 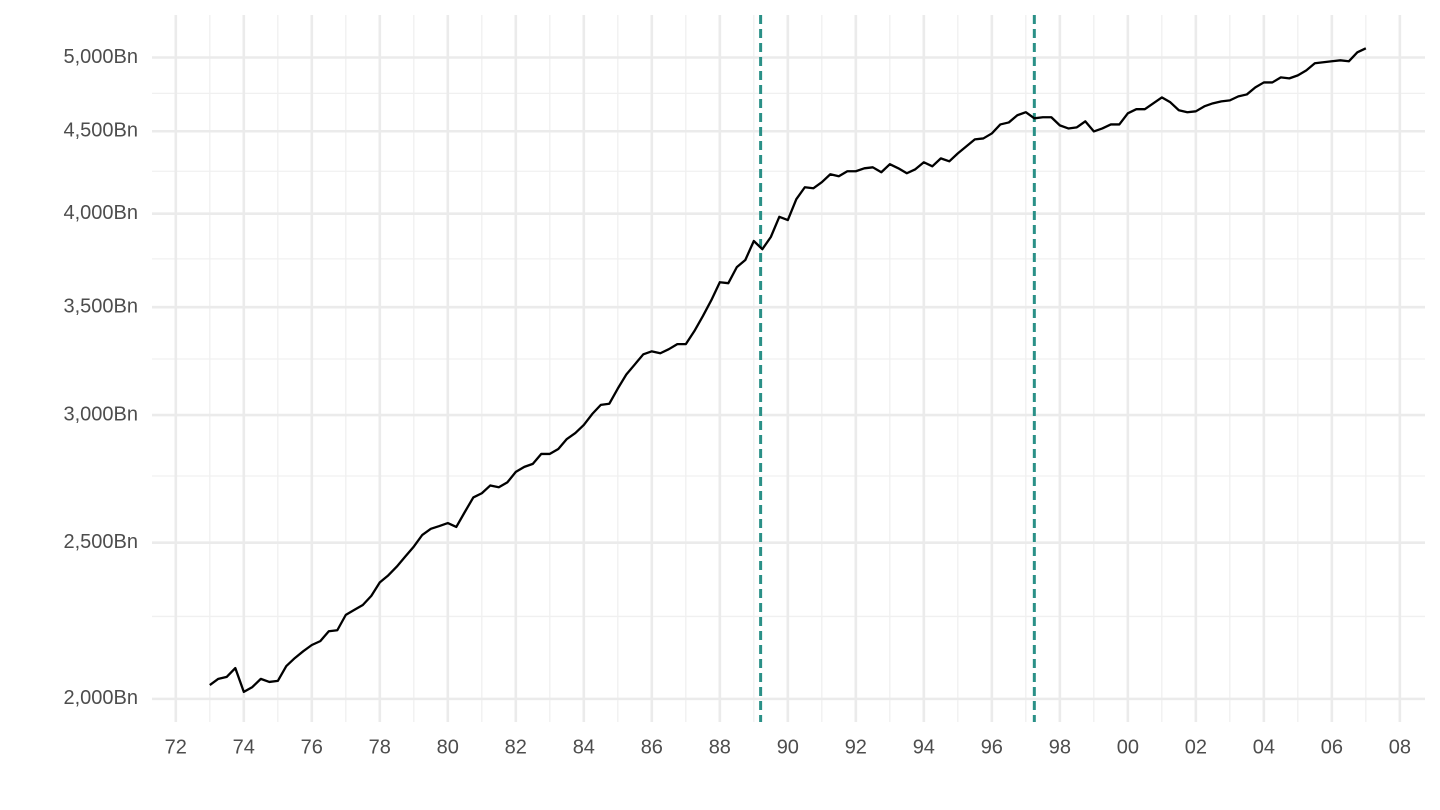 What do you see at coordinates (516, 747) in the screenshot?
I see `x-tick-label: 82` at bounding box center [516, 747].